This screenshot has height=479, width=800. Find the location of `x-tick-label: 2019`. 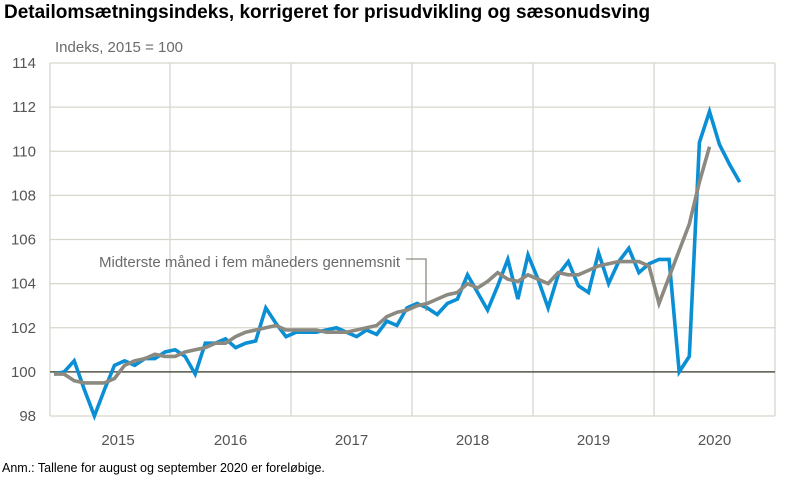

x-tick-label: 2019 is located at coordinates (593, 440).